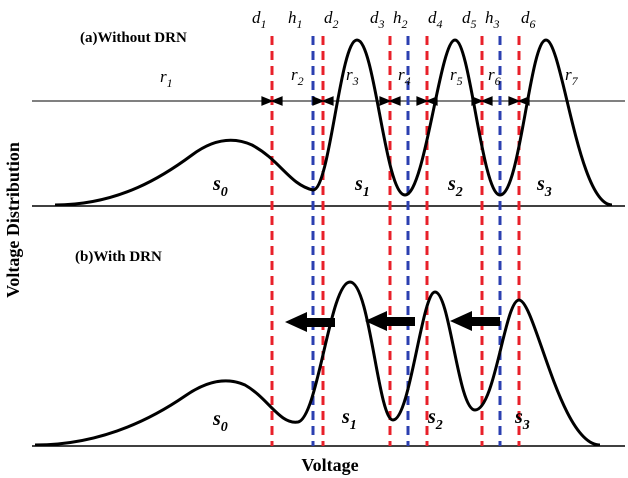 This screenshot has height=478, width=628. What do you see at coordinates (385, 101) in the screenshot?
I see `region-arrow-r3r4-left` at bounding box center [385, 101].